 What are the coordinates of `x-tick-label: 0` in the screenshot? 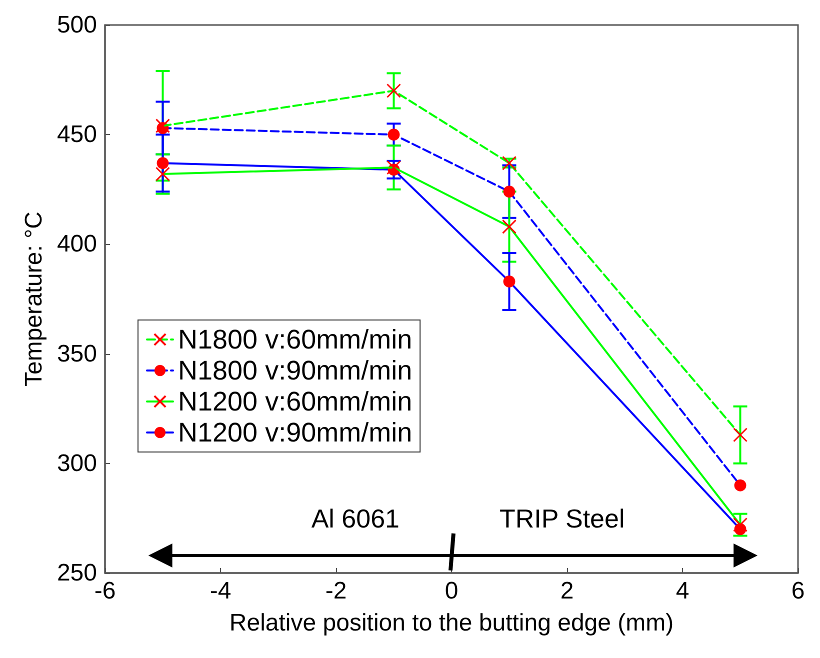 It's located at (451, 591).